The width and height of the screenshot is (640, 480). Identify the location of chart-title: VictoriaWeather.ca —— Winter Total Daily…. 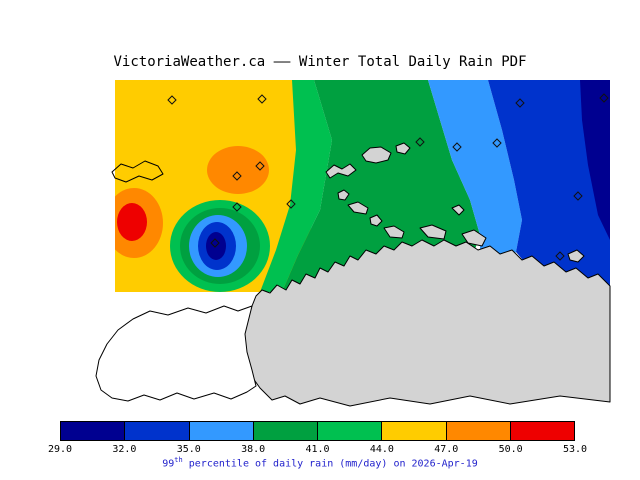
(320, 62).